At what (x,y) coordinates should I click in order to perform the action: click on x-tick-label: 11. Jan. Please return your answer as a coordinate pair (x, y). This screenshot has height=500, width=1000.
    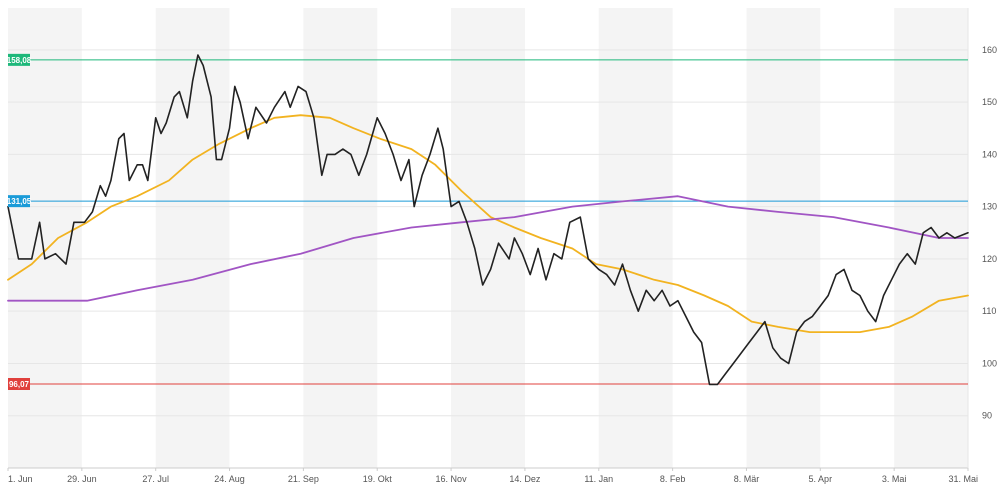
    Looking at the image, I should click on (598, 479).